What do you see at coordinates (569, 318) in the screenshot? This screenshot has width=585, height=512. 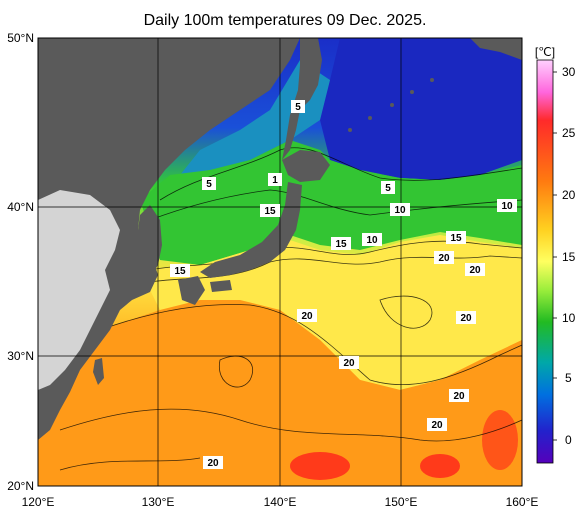 I see `colorbar-tick: 10` at bounding box center [569, 318].